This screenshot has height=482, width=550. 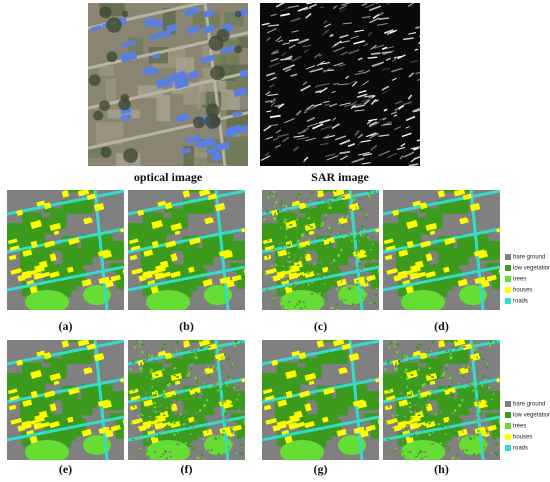 What do you see at coordinates (522, 291) in the screenshot?
I see `legend-label: houses` at bounding box center [522, 291].